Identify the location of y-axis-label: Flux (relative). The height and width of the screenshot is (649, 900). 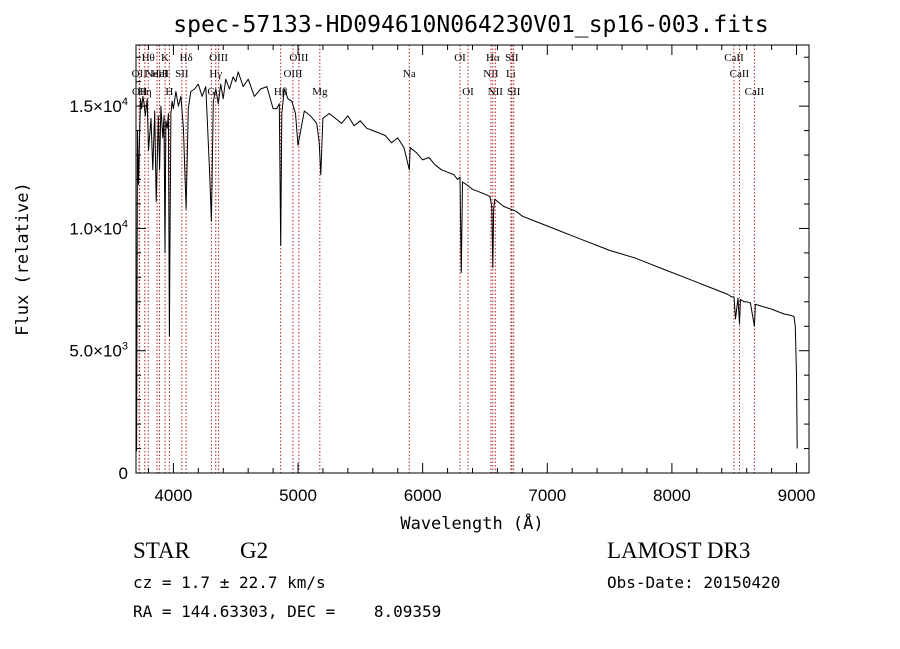
(23, 259).